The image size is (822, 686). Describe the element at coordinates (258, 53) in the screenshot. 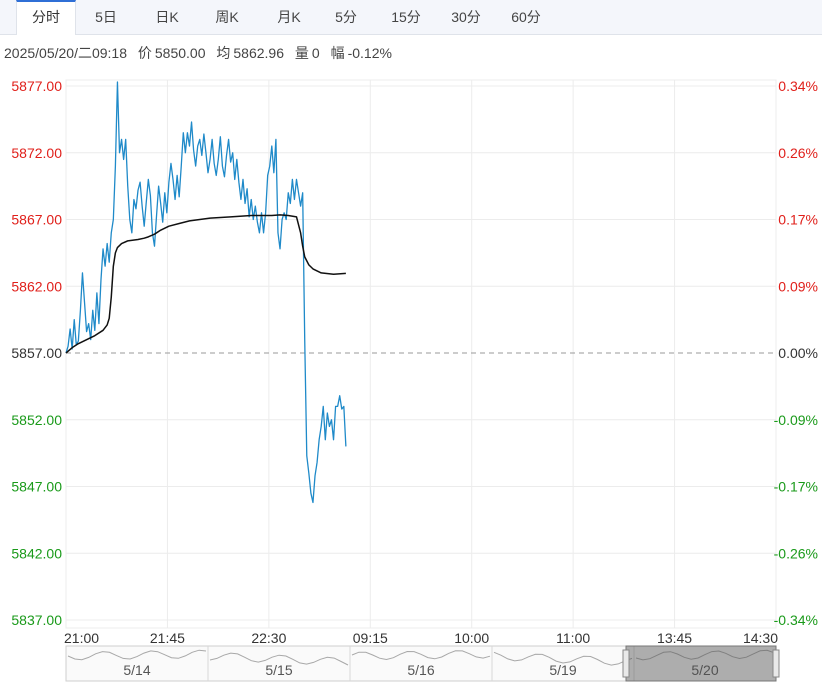

I see `avg-value: 5862.96` at that location.